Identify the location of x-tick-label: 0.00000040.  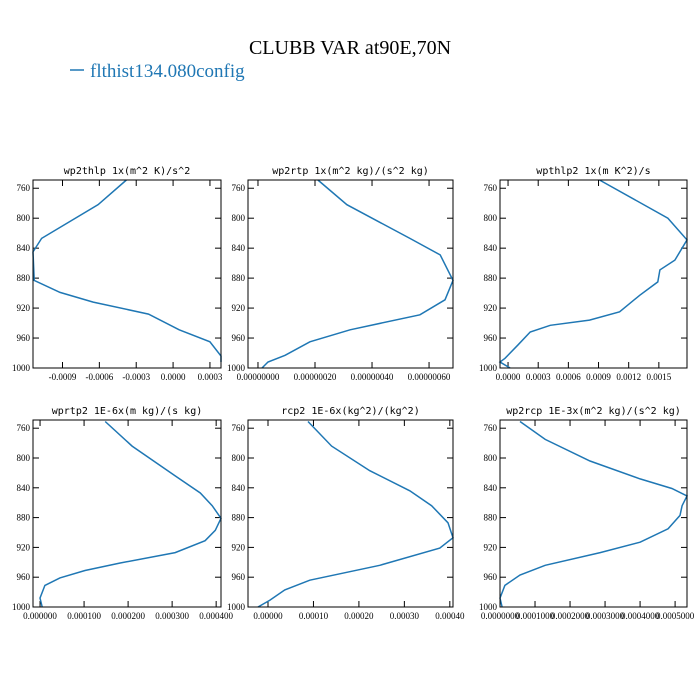
(372, 377).